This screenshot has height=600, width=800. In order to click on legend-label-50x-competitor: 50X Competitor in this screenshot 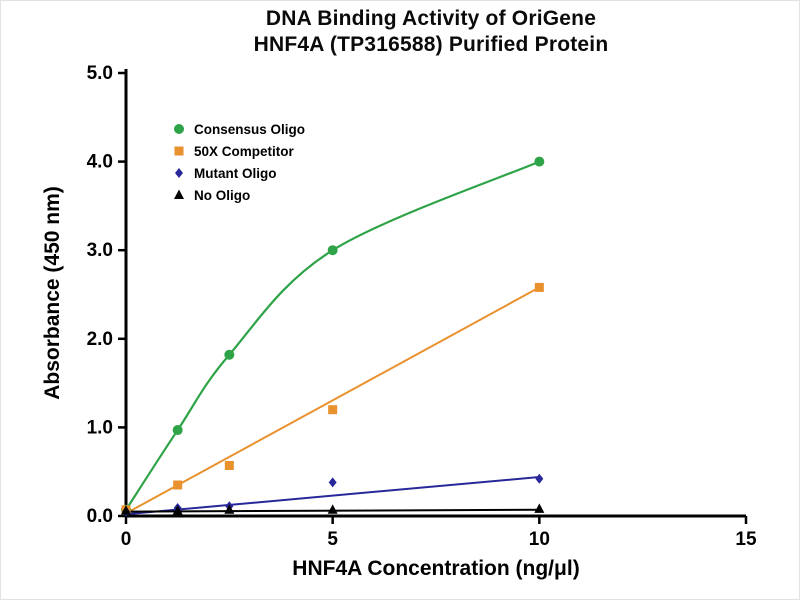, I will do `click(244, 151)`.